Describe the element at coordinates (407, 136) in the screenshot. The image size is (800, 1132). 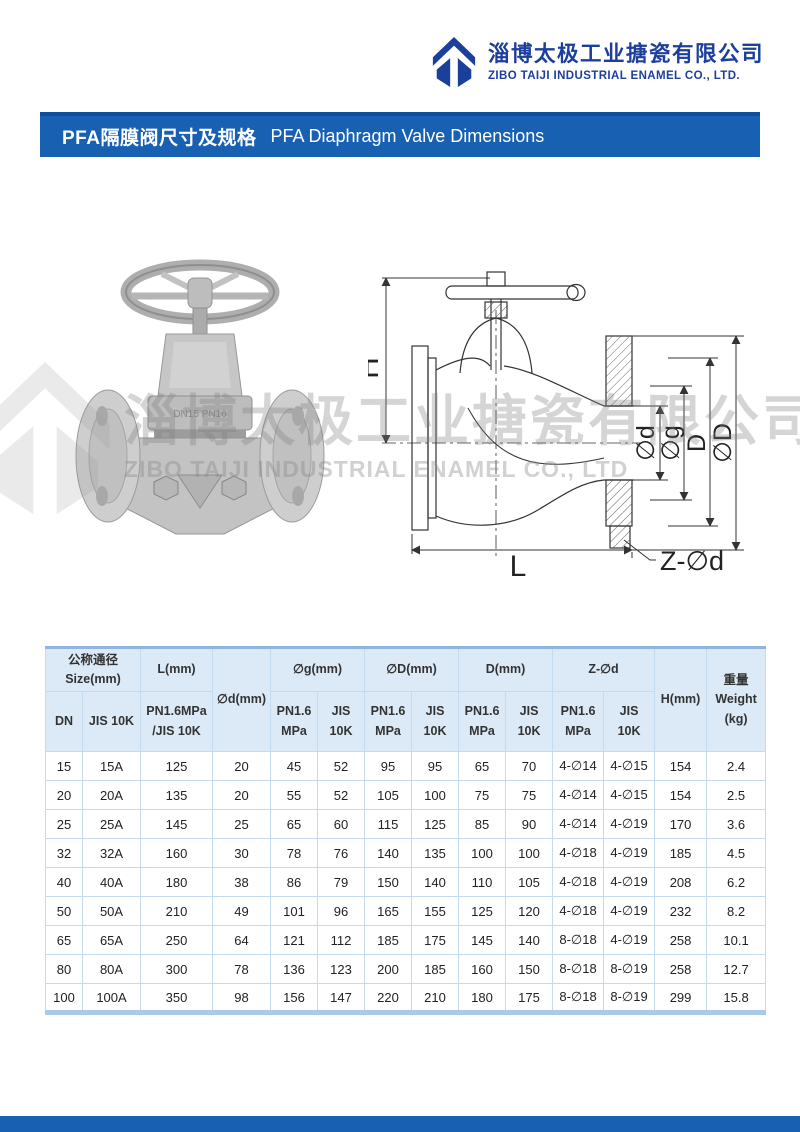
I see `section-title-en: PFA Diaphragm Valve Dimensions` at that location.